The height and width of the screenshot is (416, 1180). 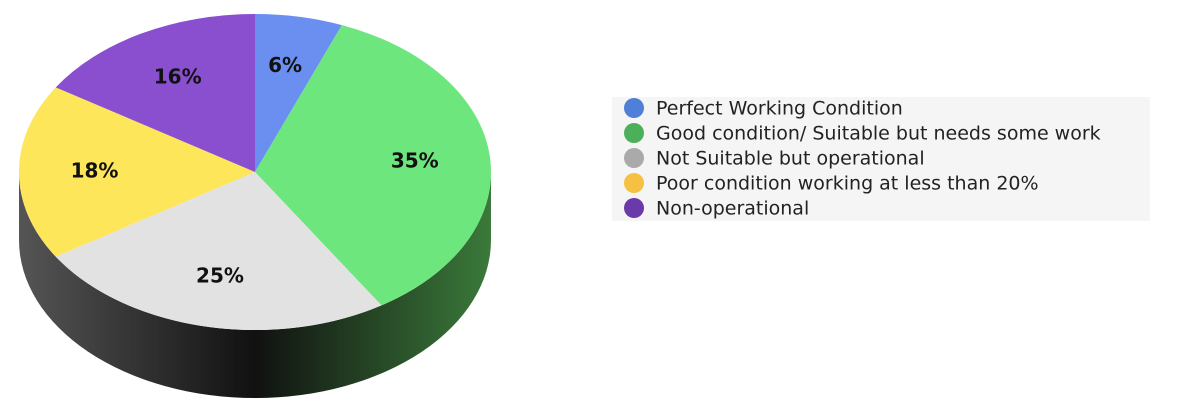 I want to click on slice-label: 25%, so click(x=220, y=275).